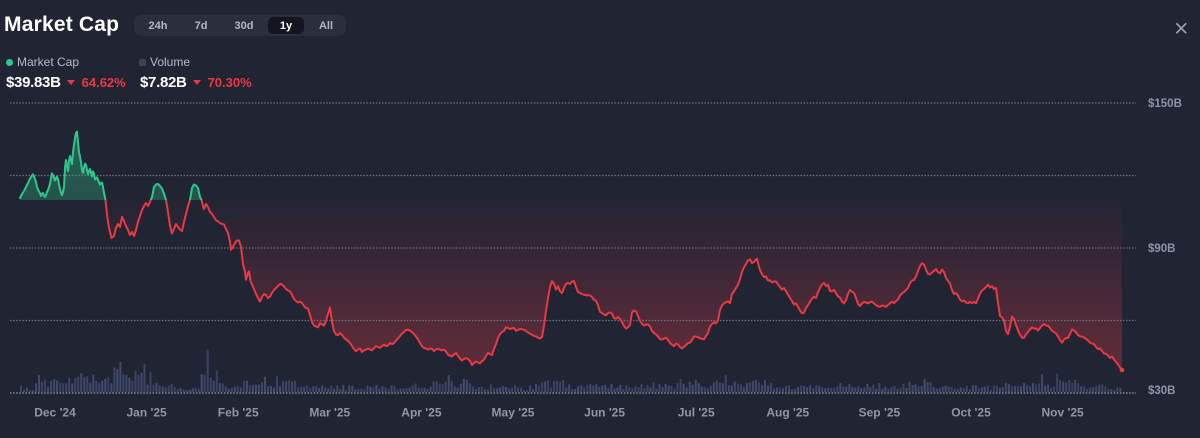 The width and height of the screenshot is (1200, 438). What do you see at coordinates (329, 413) in the screenshot?
I see `svg-text: Mar '25` at bounding box center [329, 413].